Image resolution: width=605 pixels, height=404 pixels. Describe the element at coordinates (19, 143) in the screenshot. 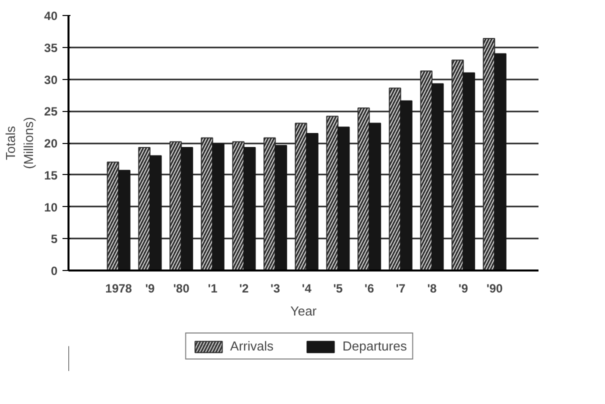

I see `y-axis-title: Totals (Millions)` at that location.